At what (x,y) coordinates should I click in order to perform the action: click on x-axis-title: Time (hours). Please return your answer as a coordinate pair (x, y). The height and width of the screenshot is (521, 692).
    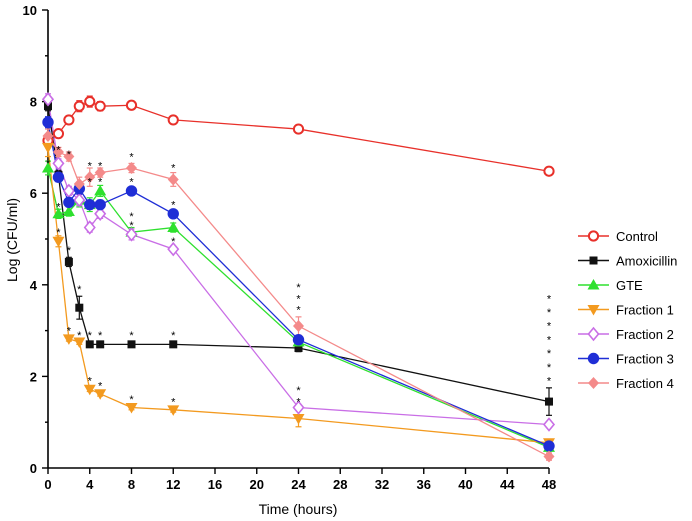
    Looking at the image, I should click on (298, 509).